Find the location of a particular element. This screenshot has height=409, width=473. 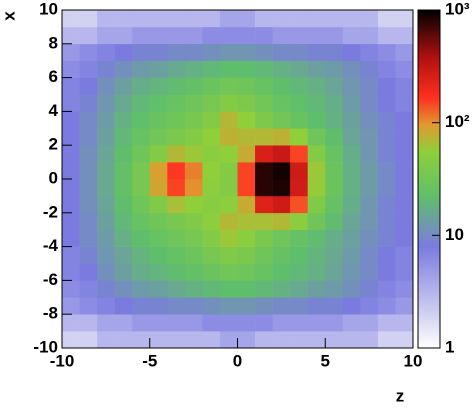

x-tick-label: -10 is located at coordinates (62, 360).